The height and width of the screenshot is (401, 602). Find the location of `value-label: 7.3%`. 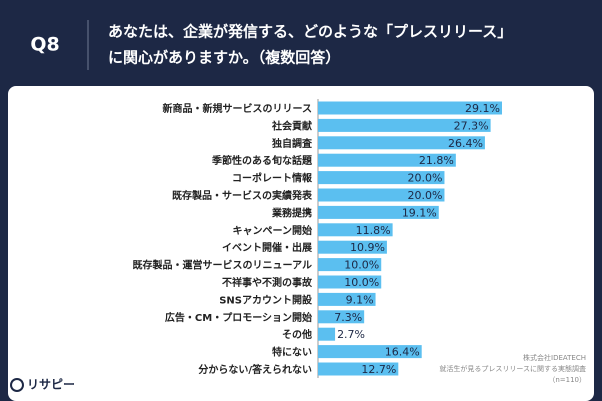

value-label: 7.3% is located at coordinates (348, 317).